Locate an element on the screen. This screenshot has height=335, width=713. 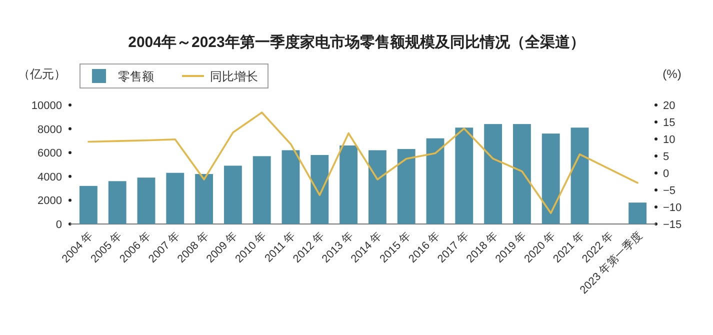
y-tick-label: 0 is located at coordinates (59, 225).